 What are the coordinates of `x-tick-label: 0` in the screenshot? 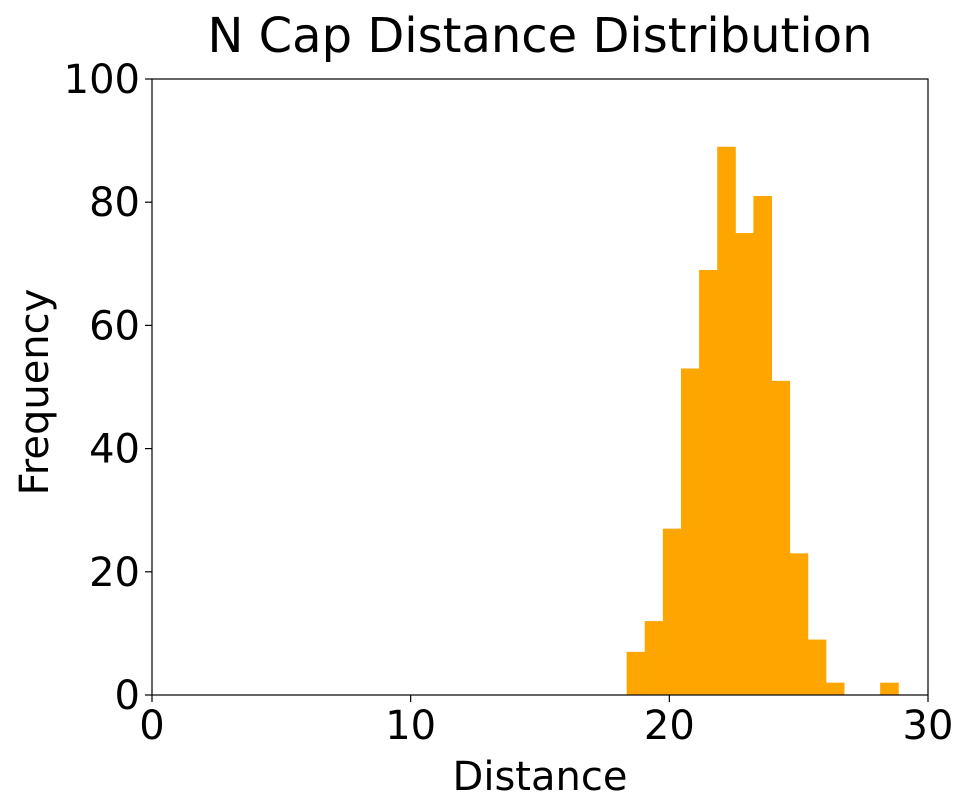 It's located at (151, 726).